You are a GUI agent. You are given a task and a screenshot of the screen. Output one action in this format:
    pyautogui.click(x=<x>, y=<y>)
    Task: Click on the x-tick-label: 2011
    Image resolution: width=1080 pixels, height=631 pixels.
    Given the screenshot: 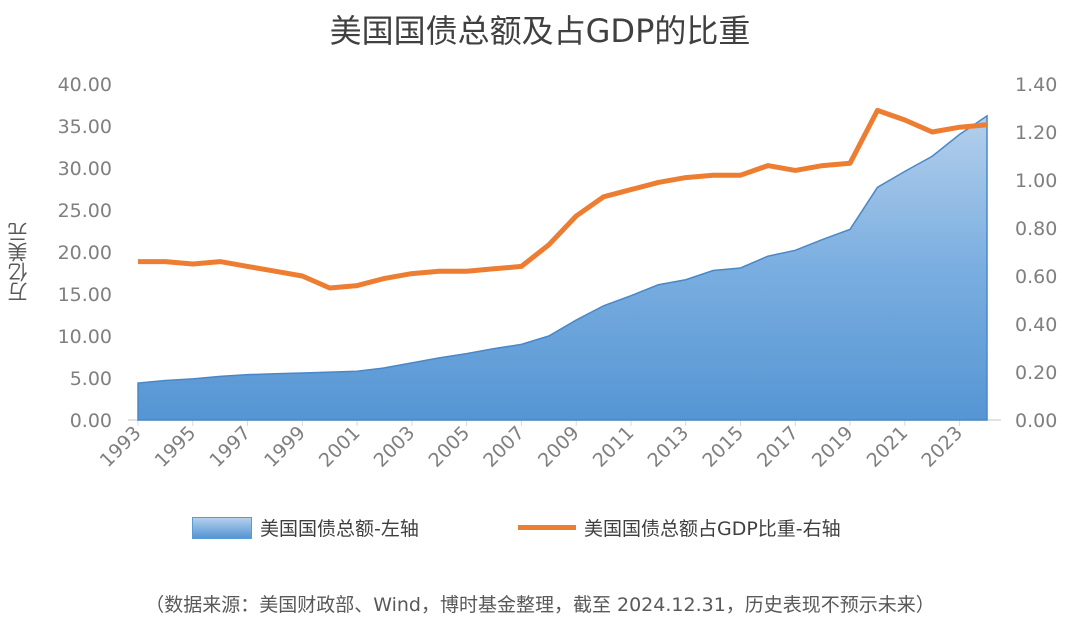 What is the action you would take?
    pyautogui.click(x=614, y=447)
    